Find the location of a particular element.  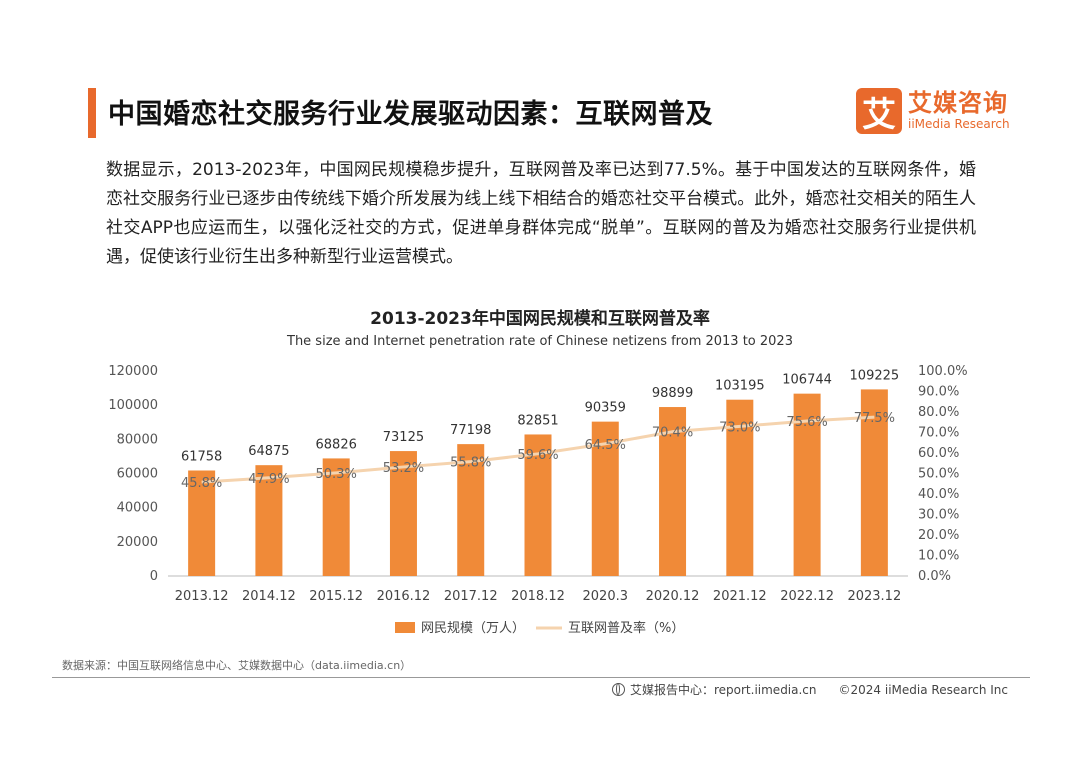

y-left-tick-label: 20000 is located at coordinates (137, 542).